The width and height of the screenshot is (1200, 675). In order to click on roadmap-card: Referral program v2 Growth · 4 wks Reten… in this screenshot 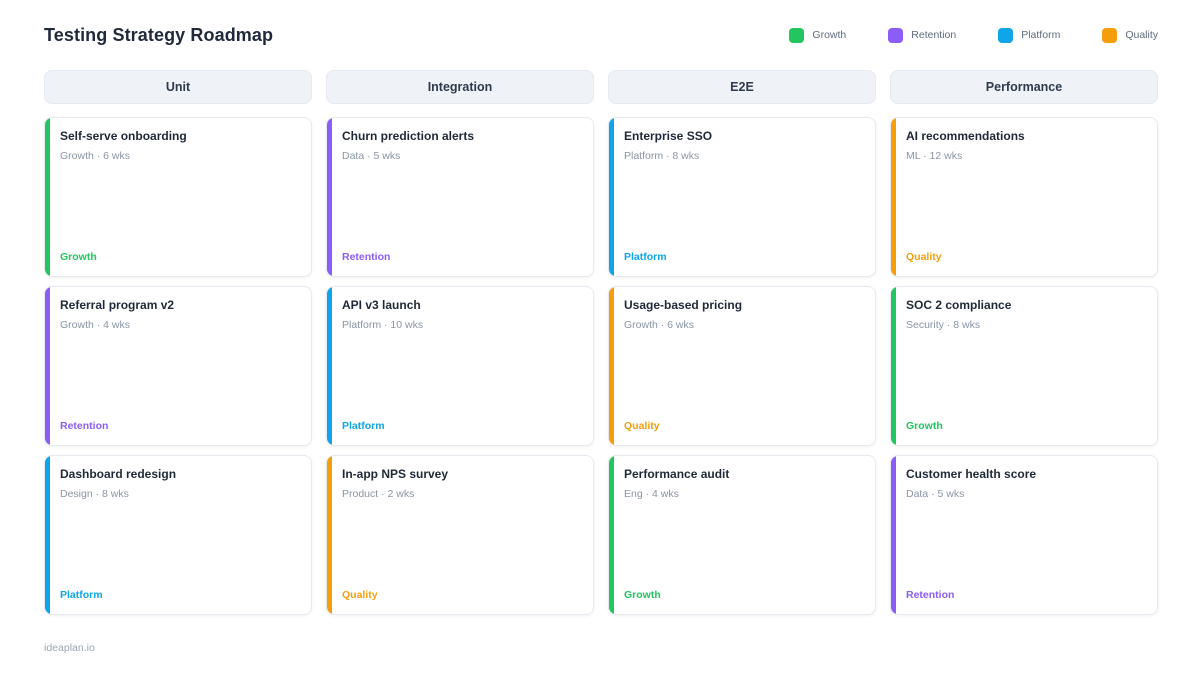, I will do `click(178, 366)`.